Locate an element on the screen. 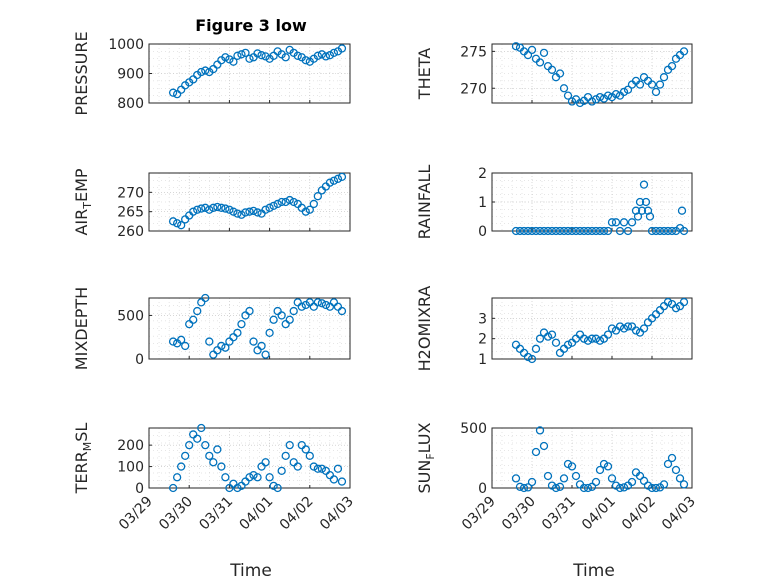 The height and width of the screenshot is (583, 778). subplot-pressure: 800 900 1000 PRESSURE is located at coordinates (211, 73).